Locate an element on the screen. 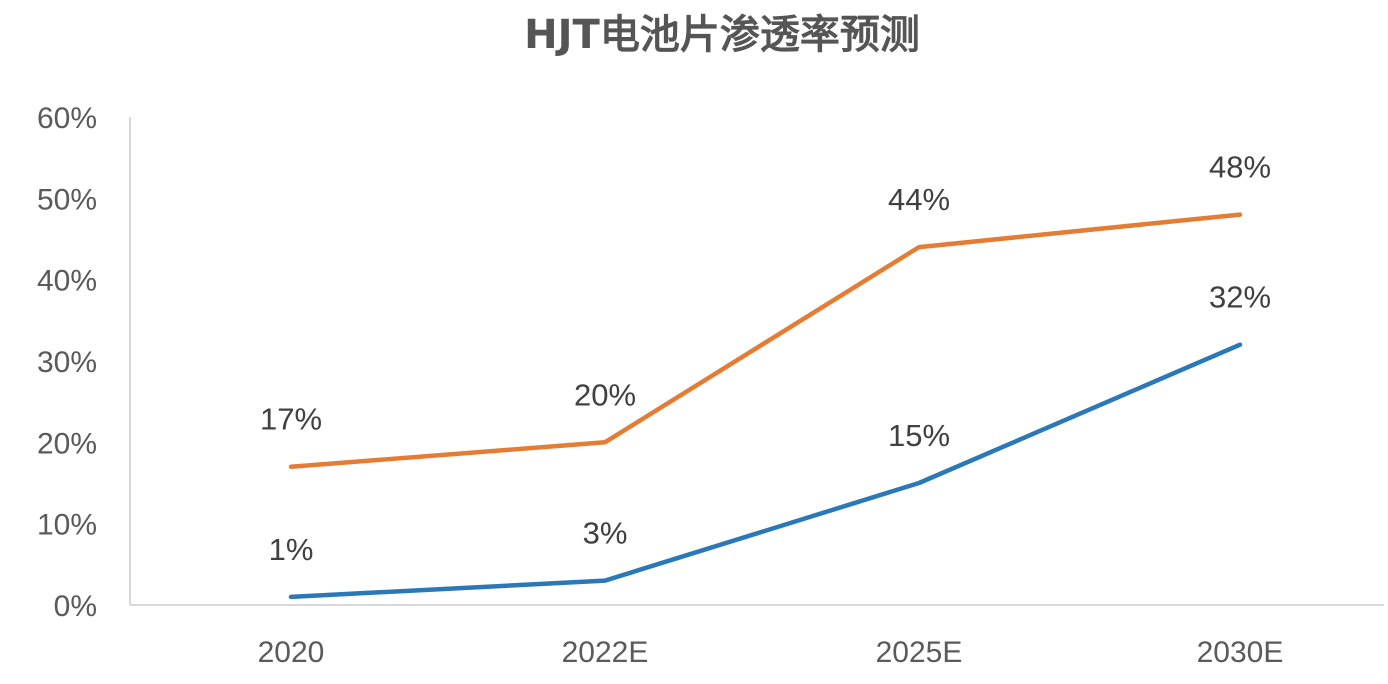  y-tick-label: 10% is located at coordinates (67, 525).